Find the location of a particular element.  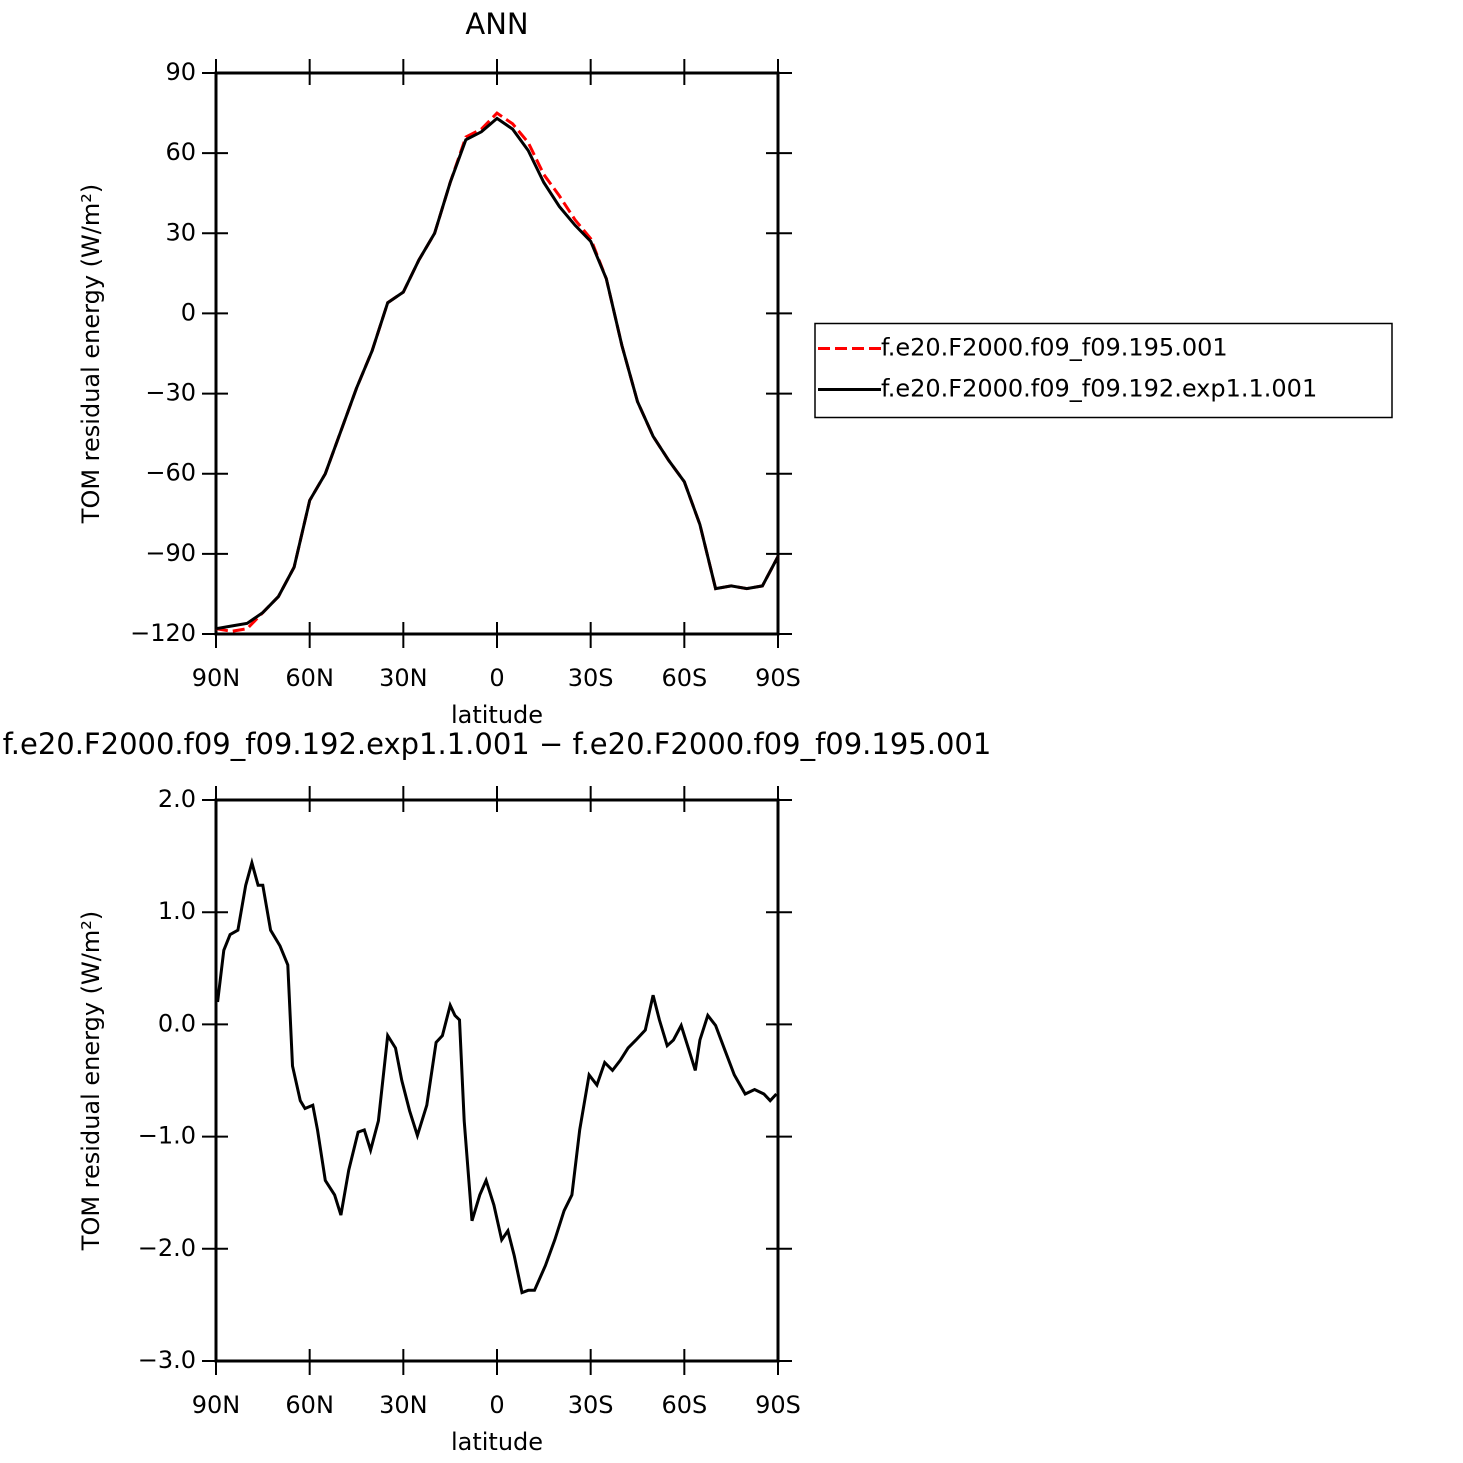

y-tick-label: −90 is located at coordinates (170, 553).